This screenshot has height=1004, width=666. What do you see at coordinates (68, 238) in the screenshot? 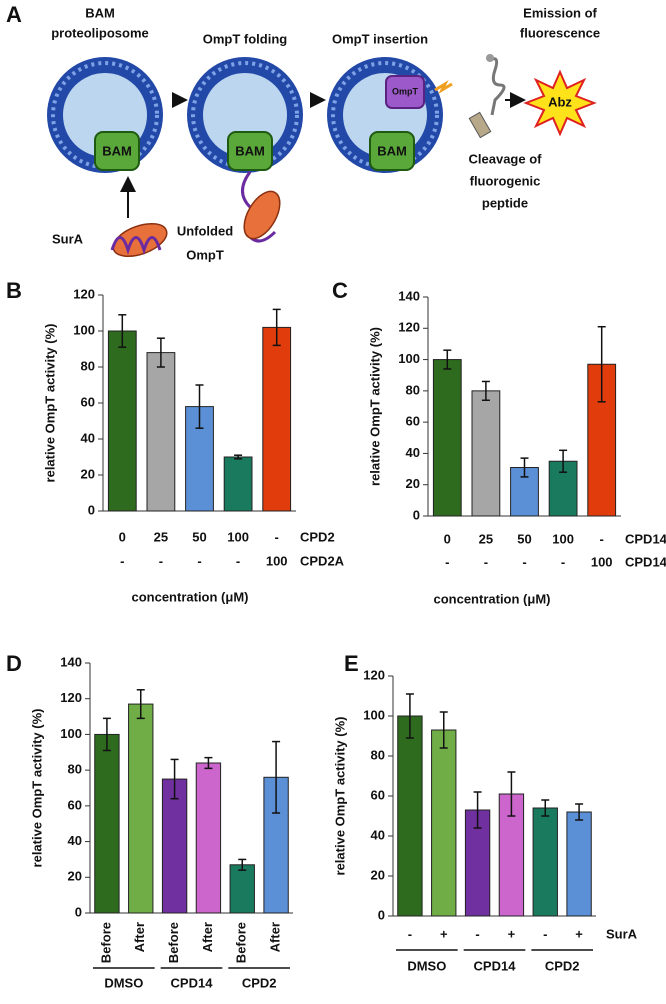
I see `sura-label: SurA` at bounding box center [68, 238].